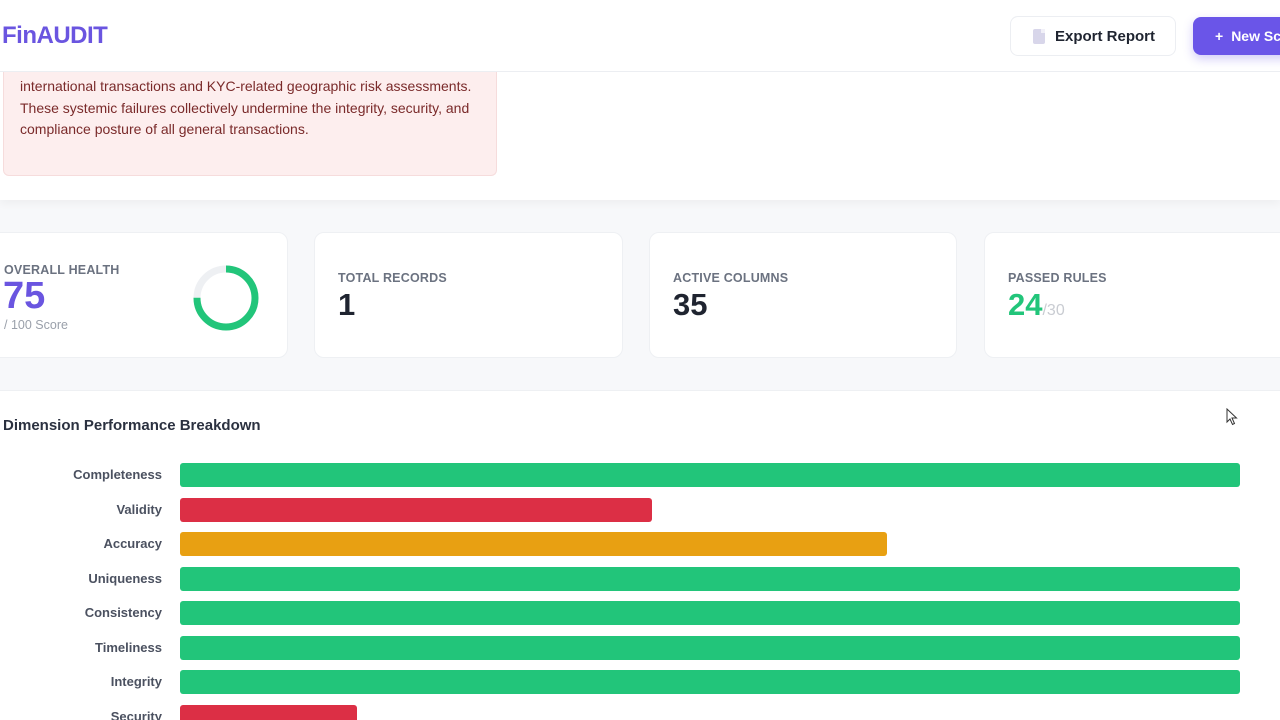 Image resolution: width=1280 pixels, height=720 pixels. I want to click on new-scan-label: New Scan, so click(1255, 36).